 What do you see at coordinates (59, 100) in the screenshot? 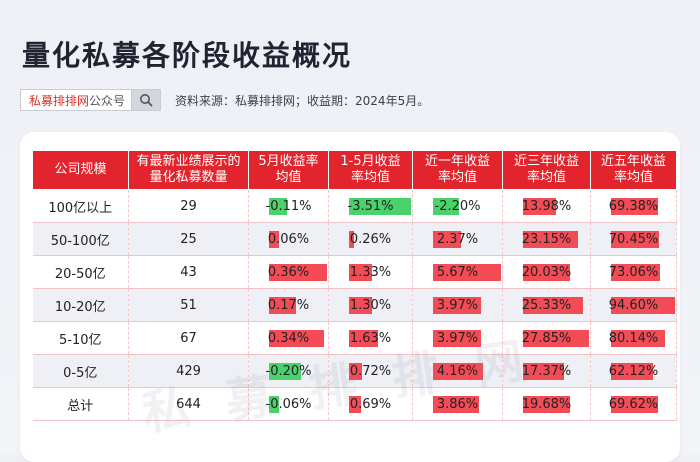
I see `brand-name: 私募排排网` at bounding box center [59, 100].